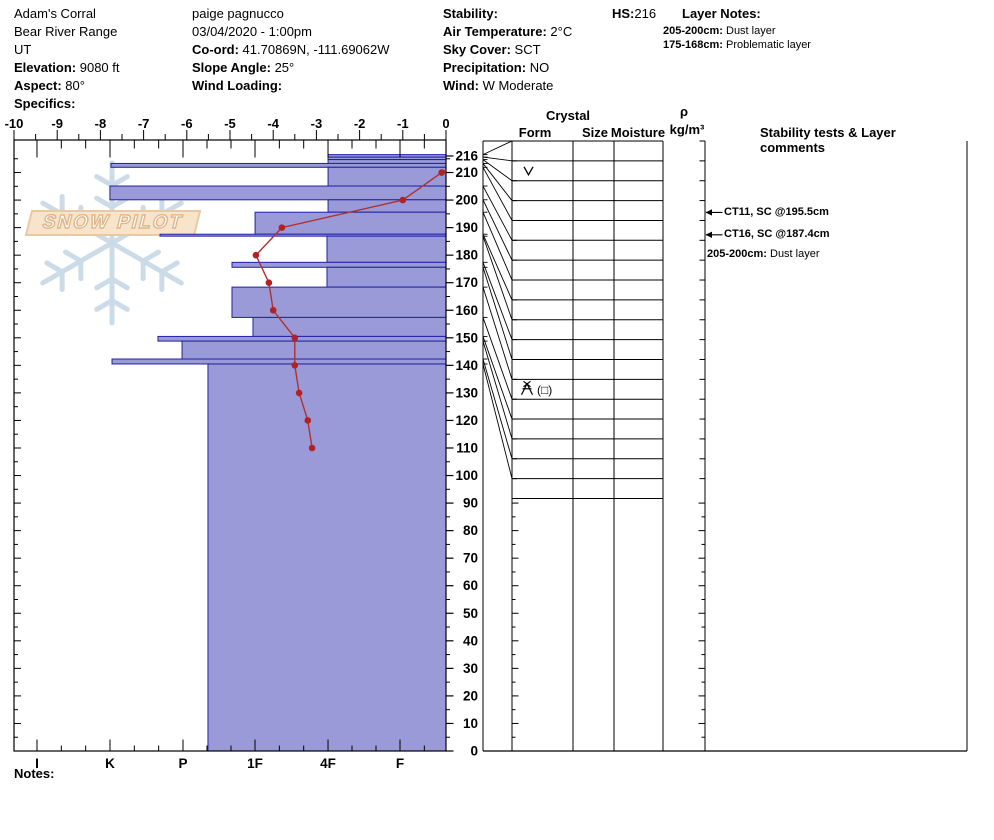 This screenshot has width=994, height=840. I want to click on depth-axis-label: 120, so click(466, 420).